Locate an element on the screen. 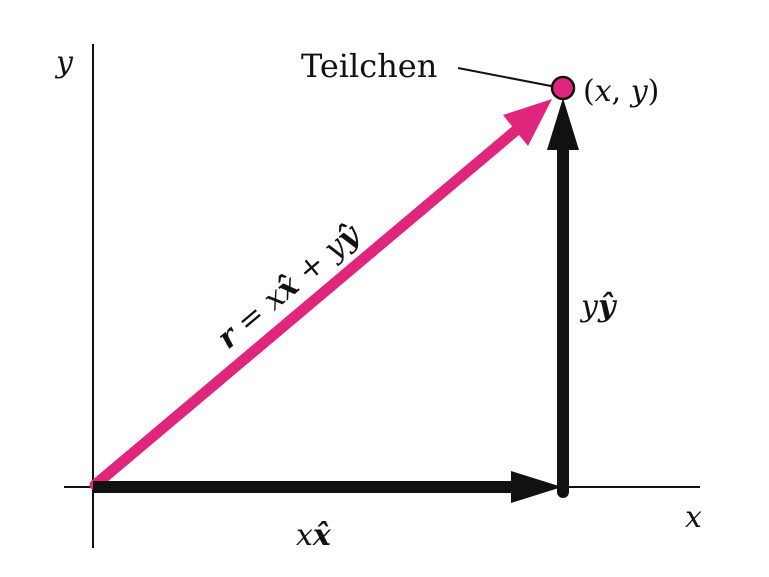 The height and width of the screenshot is (577, 769). particle-dot is located at coordinates (563, 88).